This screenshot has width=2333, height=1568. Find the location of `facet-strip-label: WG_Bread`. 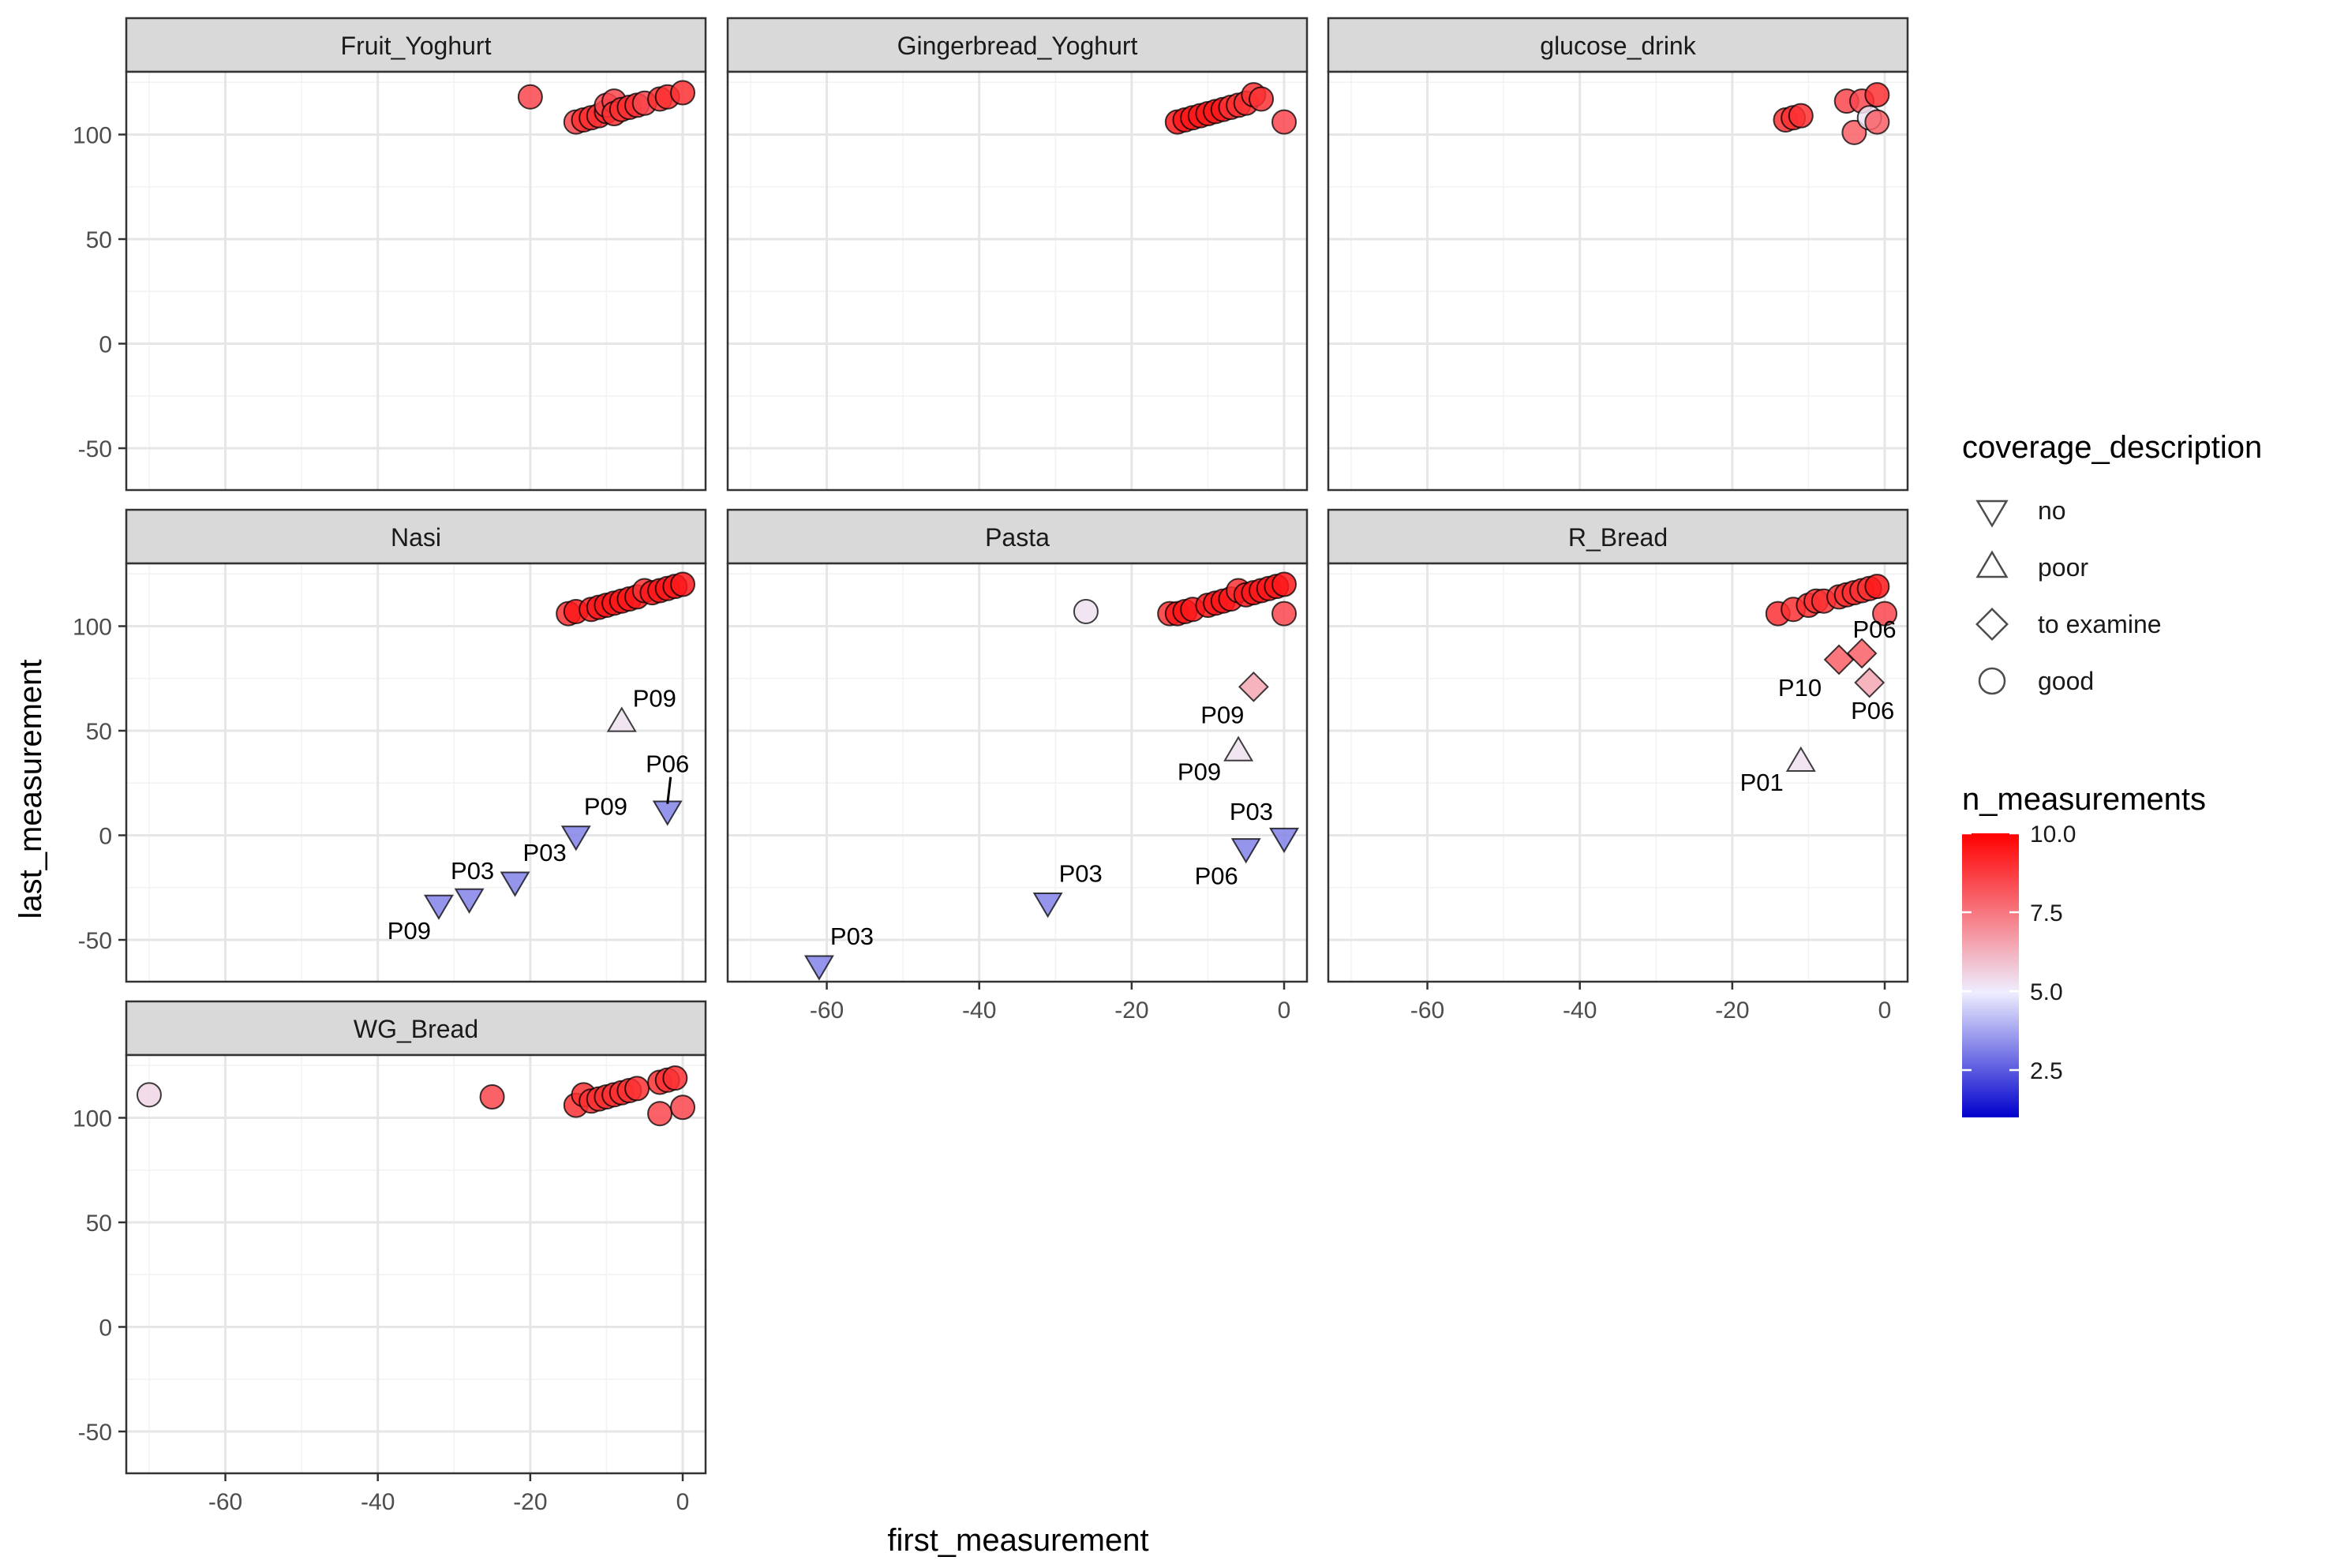

facet-strip-label: WG_Bread is located at coordinates (416, 1029).